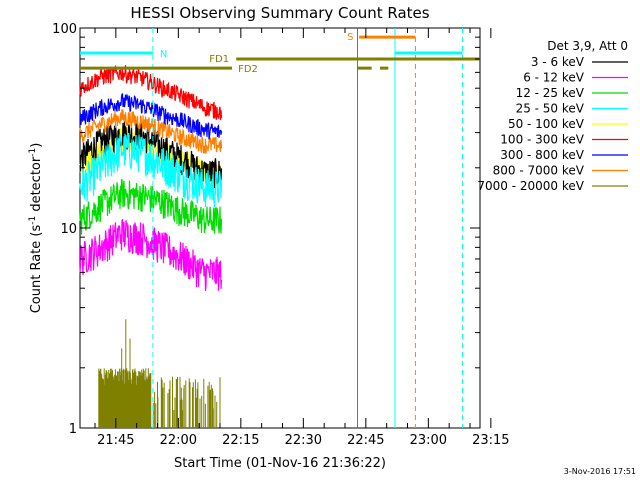 The height and width of the screenshot is (480, 640). I want to click on series-300-800keV-line, so click(151, 116).